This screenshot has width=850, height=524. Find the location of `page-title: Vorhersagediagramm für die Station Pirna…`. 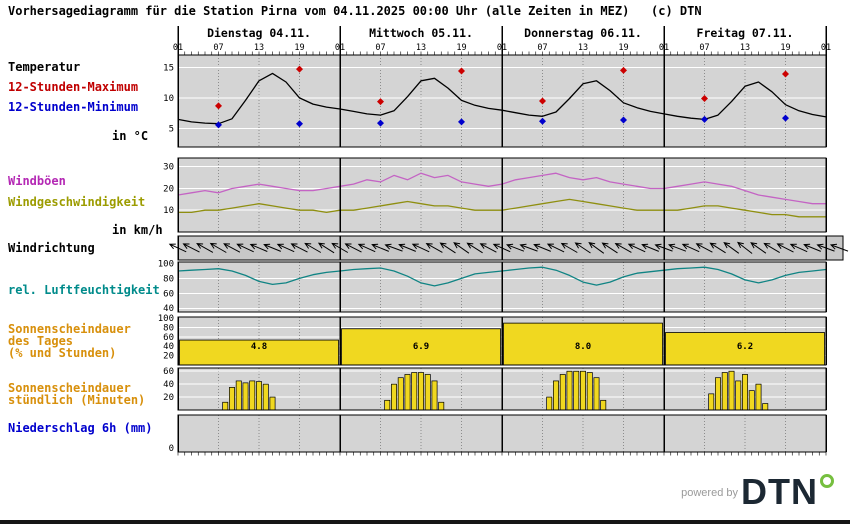

page-title: Vorhersagediagramm für die Station Pirna… is located at coordinates (355, 11).